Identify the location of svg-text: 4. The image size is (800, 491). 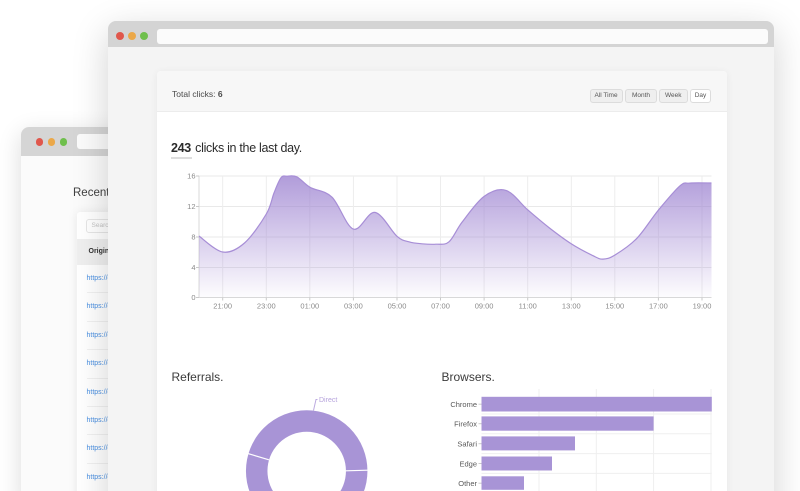
(193, 267).